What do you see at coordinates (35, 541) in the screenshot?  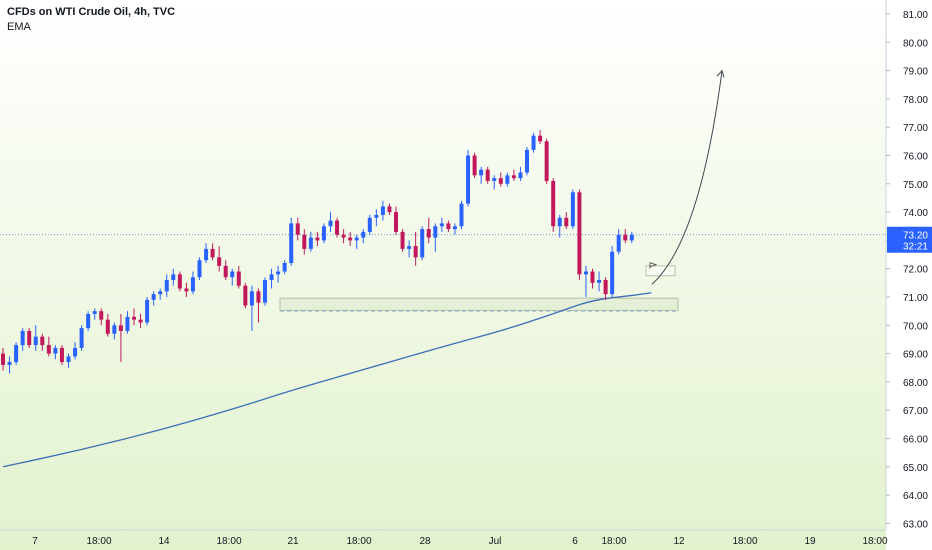 I see `time-tick-label: 7` at bounding box center [35, 541].